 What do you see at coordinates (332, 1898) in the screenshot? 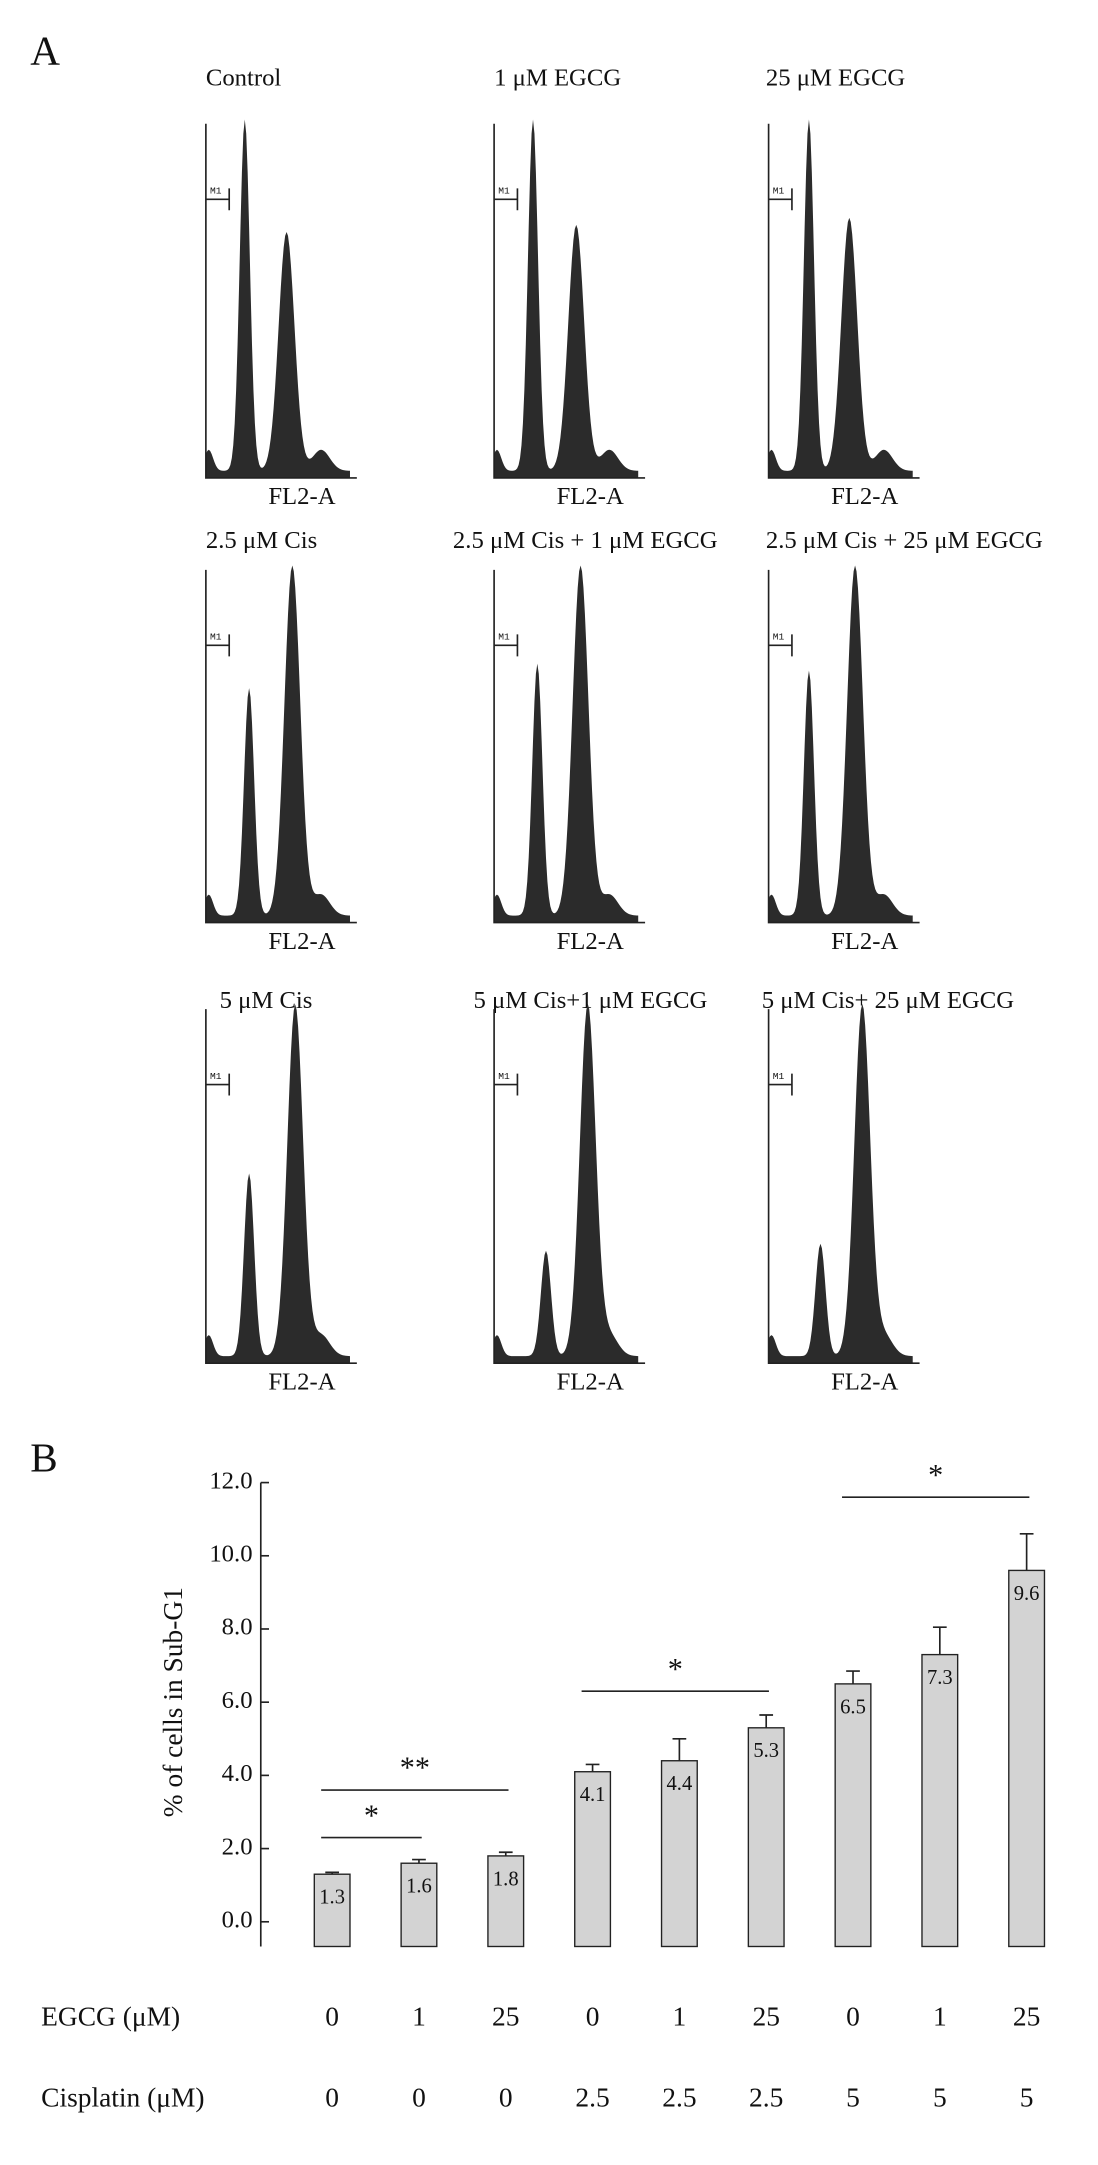
I see `value-label: 1.3` at bounding box center [332, 1898].